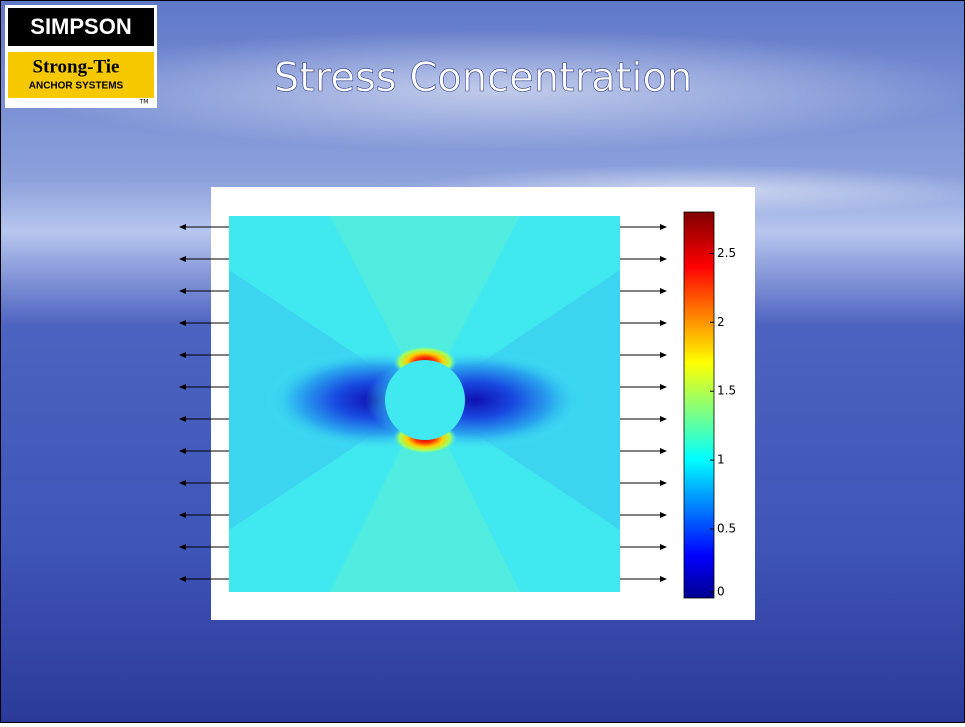  Describe the element at coordinates (483, 78) in the screenshot. I see `slide-title: Stress Concentration` at that location.